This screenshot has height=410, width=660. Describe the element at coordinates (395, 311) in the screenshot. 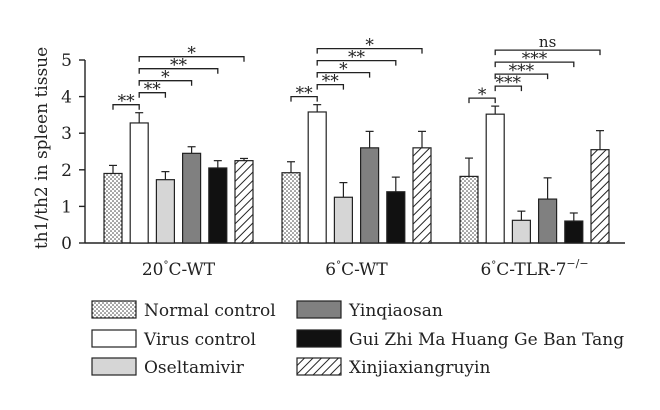

I see `legend-label: Yinqiaosan` at that location.